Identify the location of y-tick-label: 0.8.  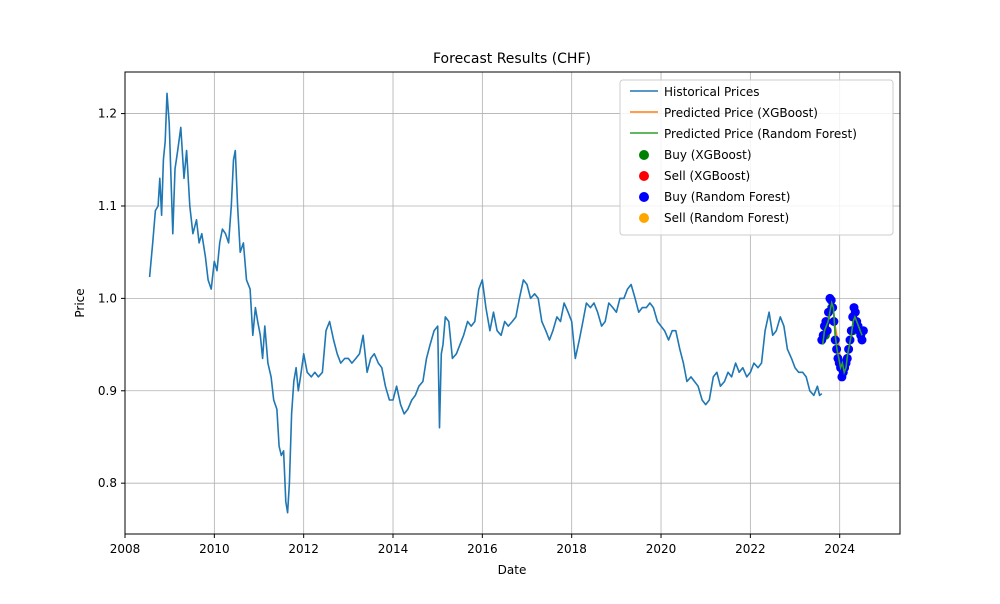
(107, 483).